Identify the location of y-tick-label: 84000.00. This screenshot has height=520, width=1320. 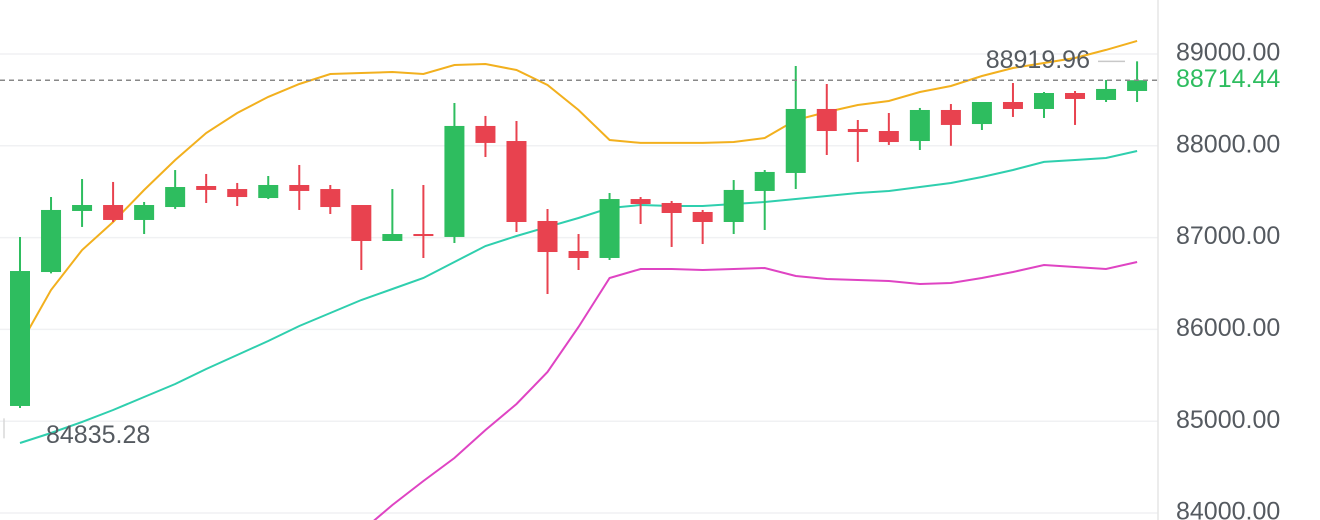
(1228, 509).